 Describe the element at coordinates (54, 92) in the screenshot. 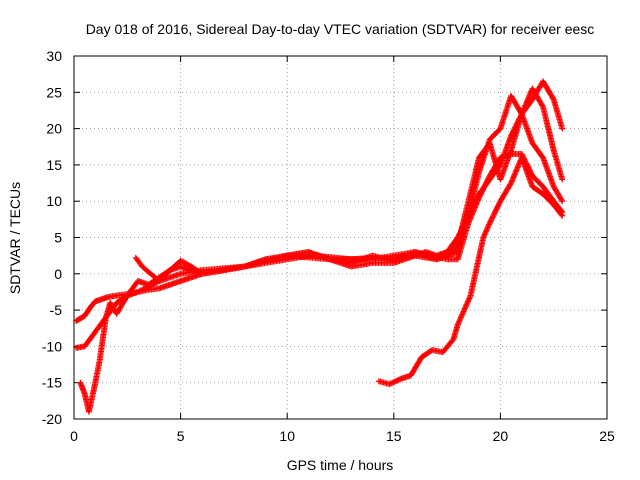

I see `y-tick-label: 25` at that location.